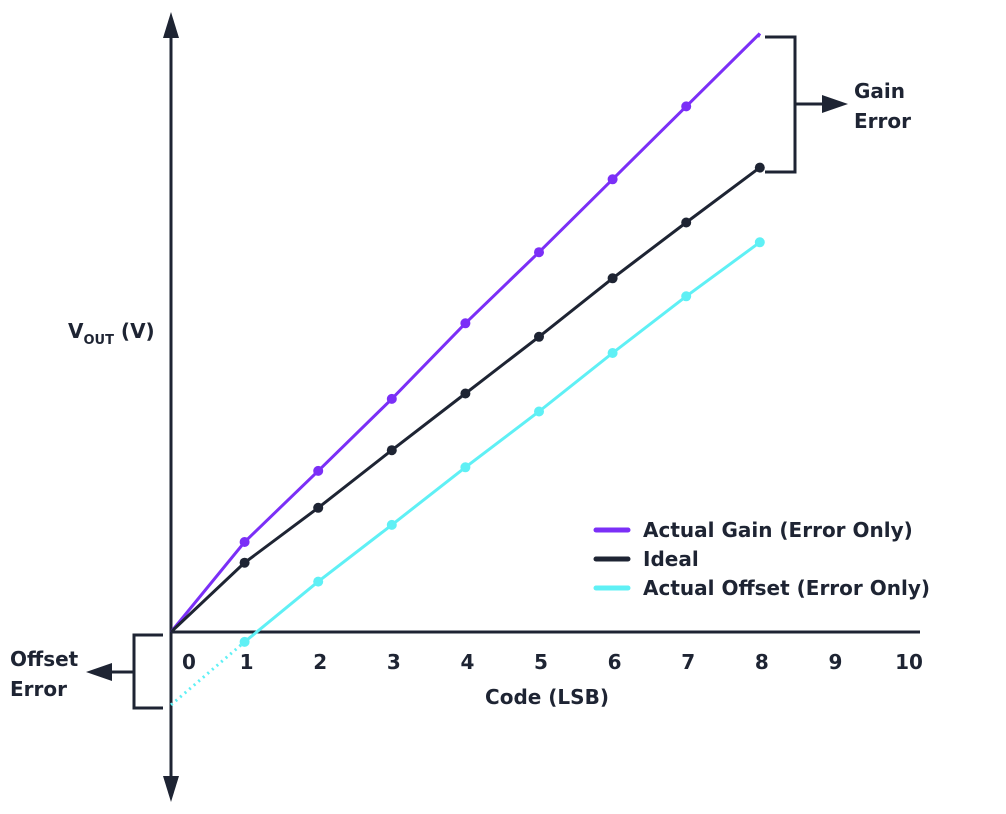 This screenshot has width=1006, height=814. I want to click on y-axis-label-suffix: (V), so click(134, 331).